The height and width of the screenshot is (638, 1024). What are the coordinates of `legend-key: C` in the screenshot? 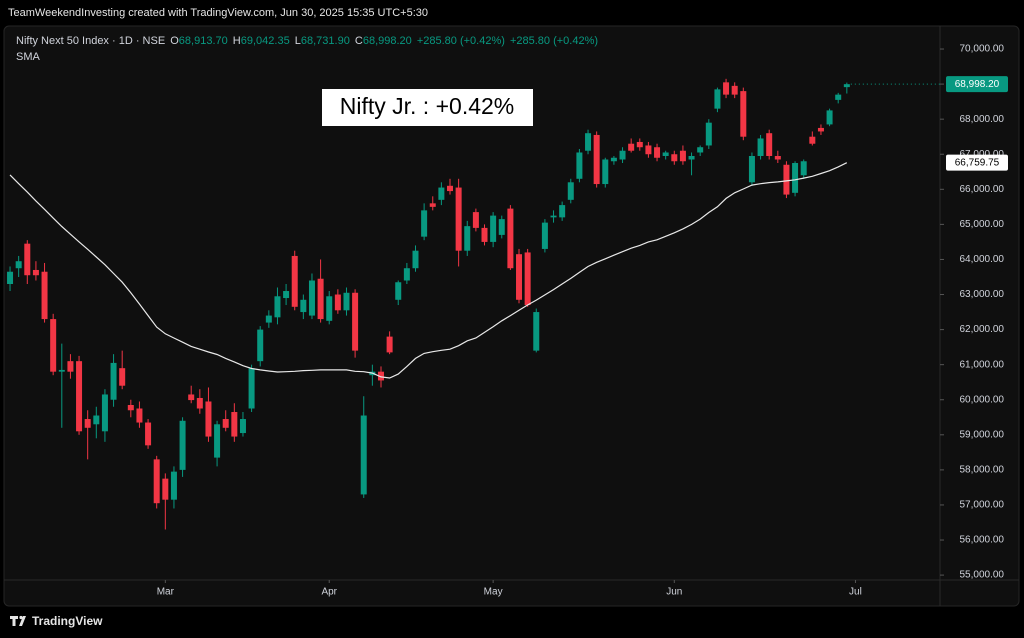 It's located at (359, 41).